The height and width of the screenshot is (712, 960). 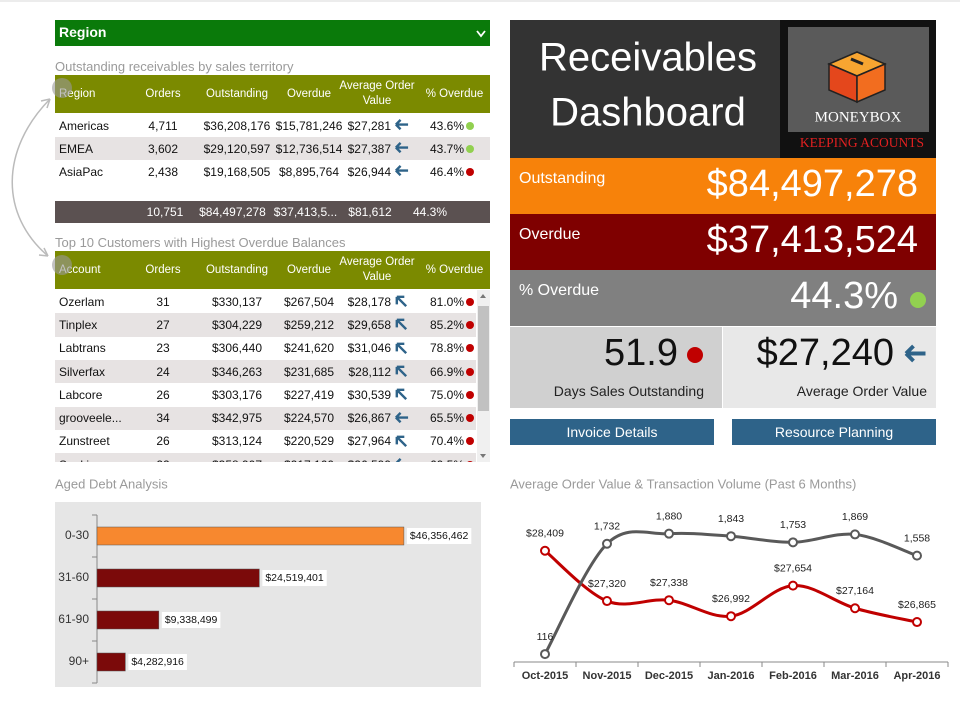 I want to click on table-cell: Ozerlam, so click(x=82, y=301).